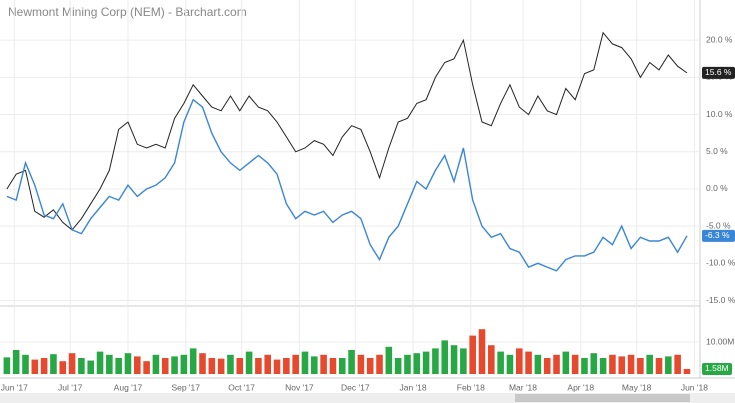  What do you see at coordinates (719, 39) in the screenshot?
I see `y-tick-label: 20.0 %` at bounding box center [719, 39].